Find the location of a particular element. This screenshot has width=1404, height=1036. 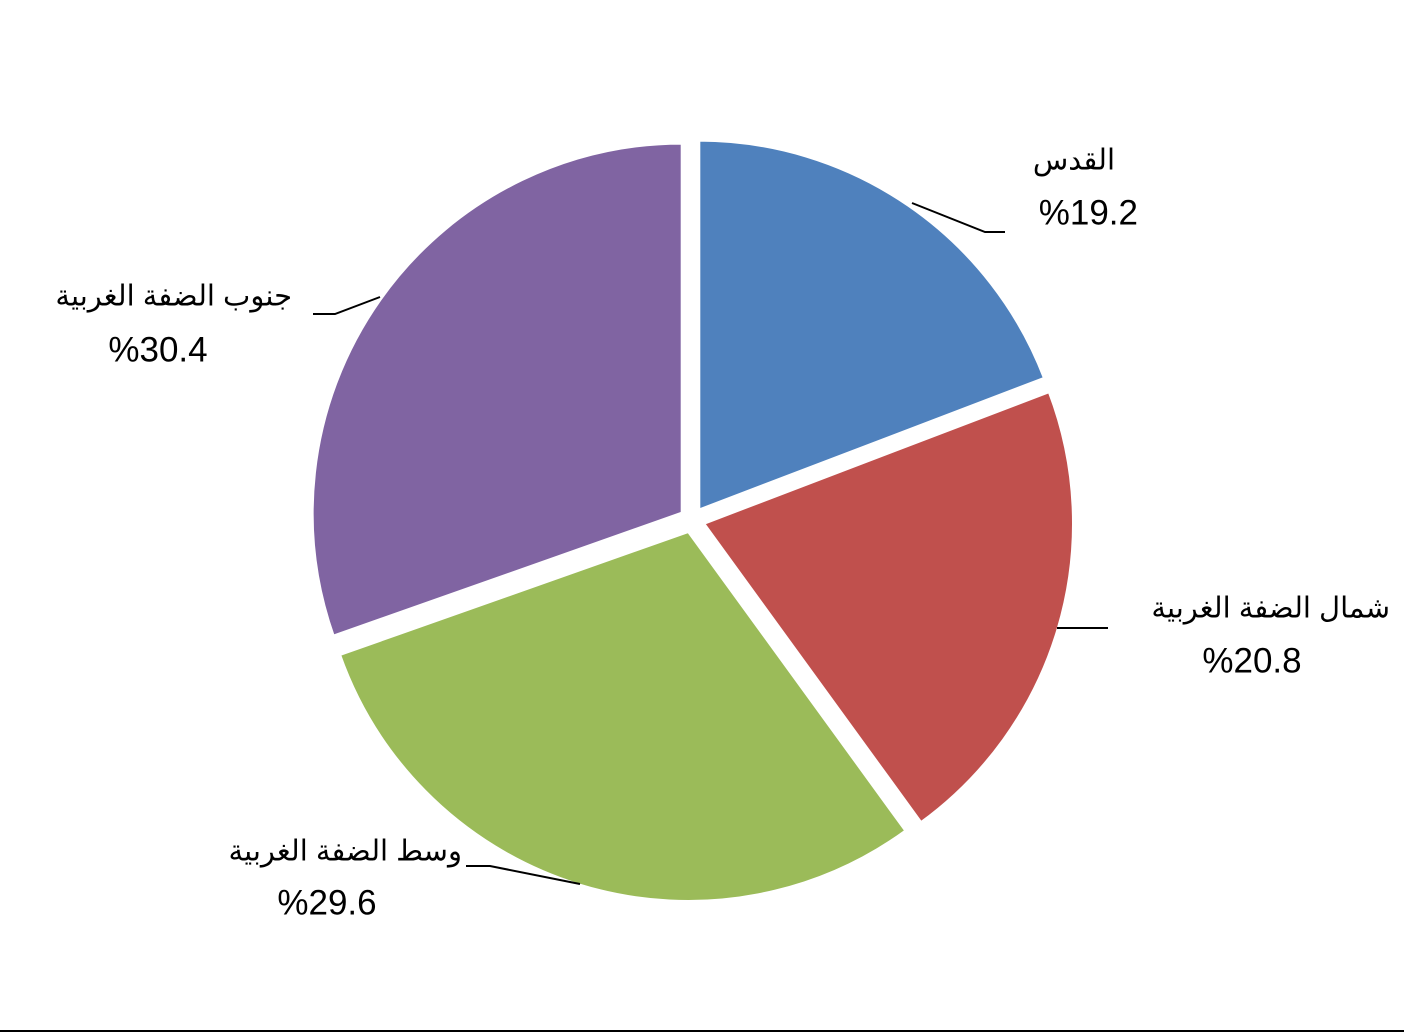

value-label: %19.2 is located at coordinates (1088, 212).